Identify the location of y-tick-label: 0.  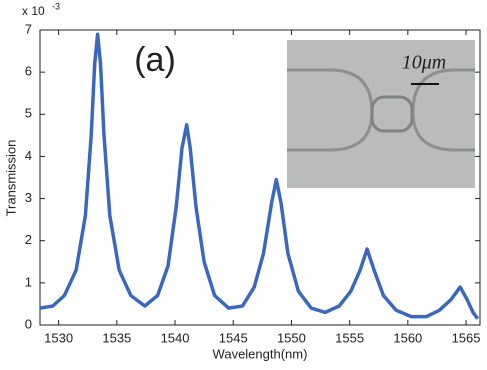
(28, 323).